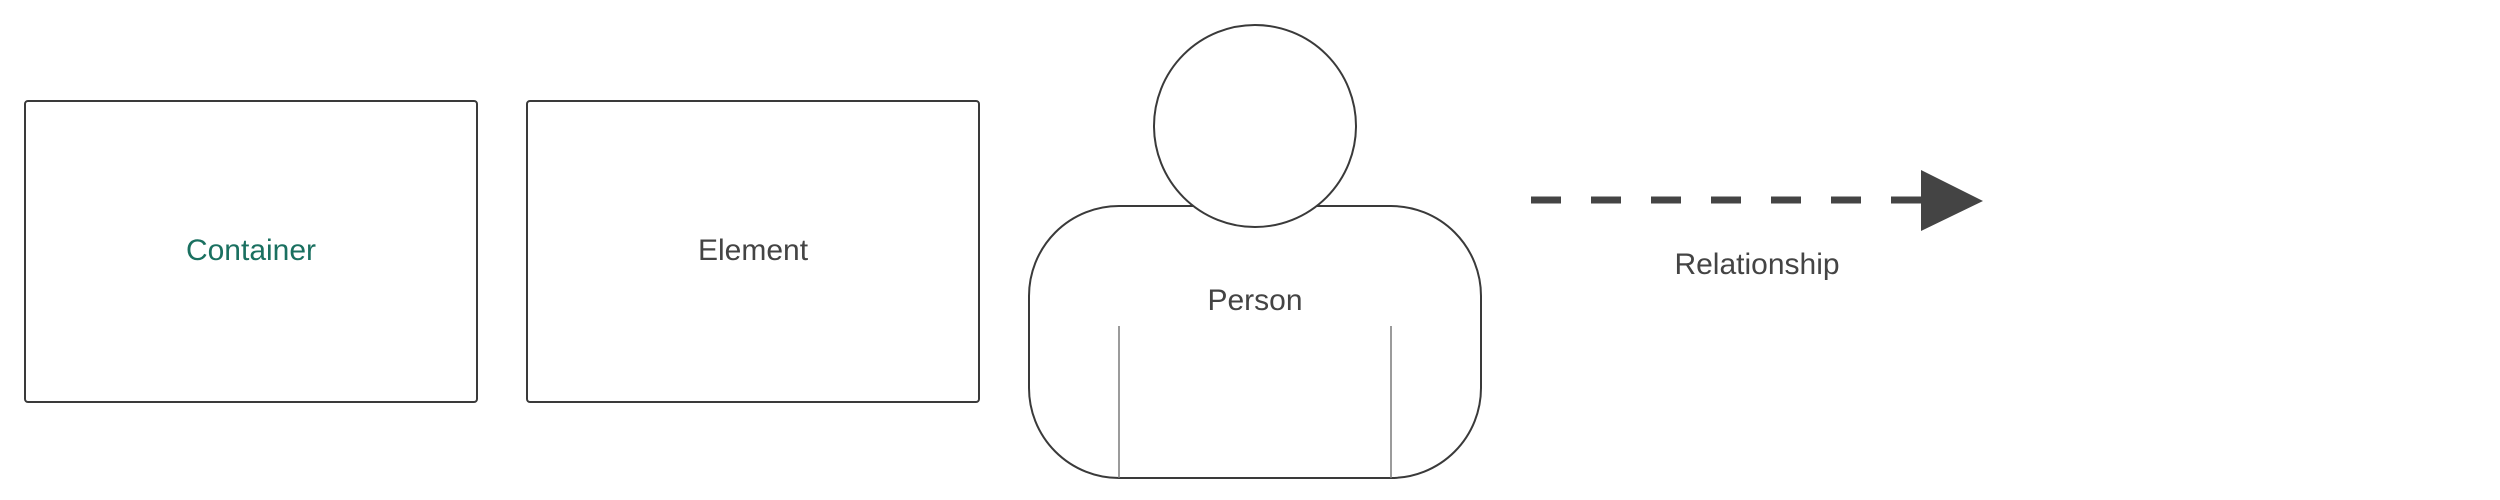 The height and width of the screenshot is (500, 2500). I want to click on person-label: Person, so click(1254, 300).